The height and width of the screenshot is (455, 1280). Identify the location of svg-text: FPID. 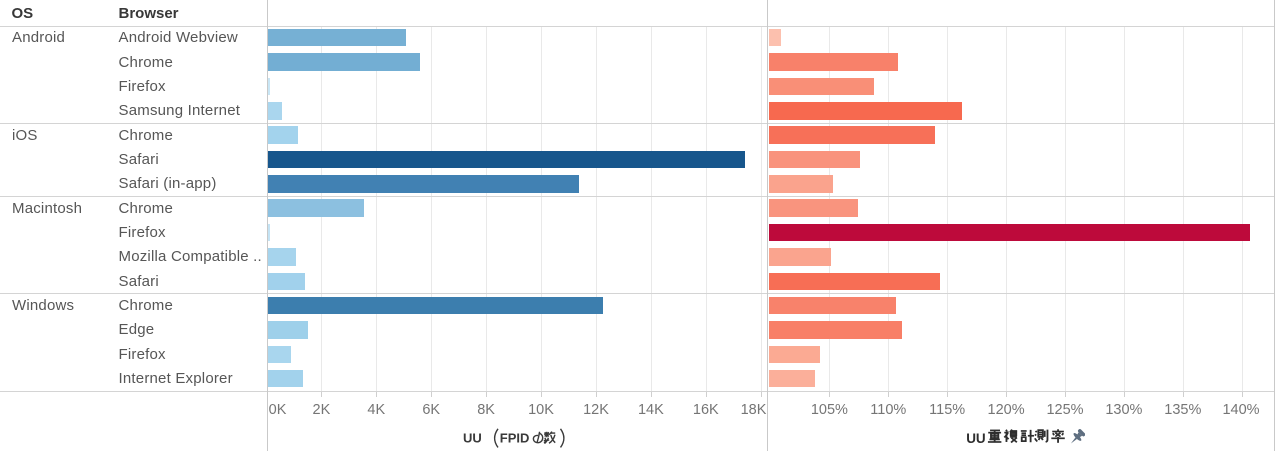
(515, 438).